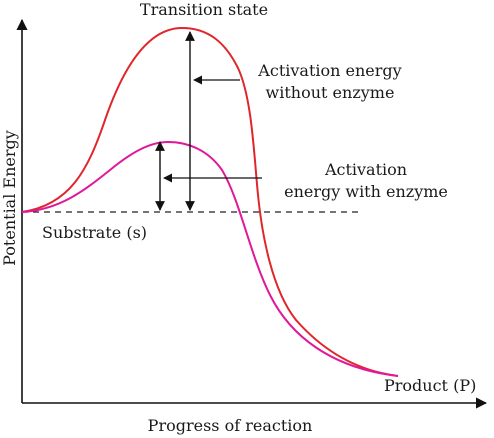  What do you see at coordinates (204, 9) in the screenshot?
I see `transition-state-label: Transition state` at bounding box center [204, 9].